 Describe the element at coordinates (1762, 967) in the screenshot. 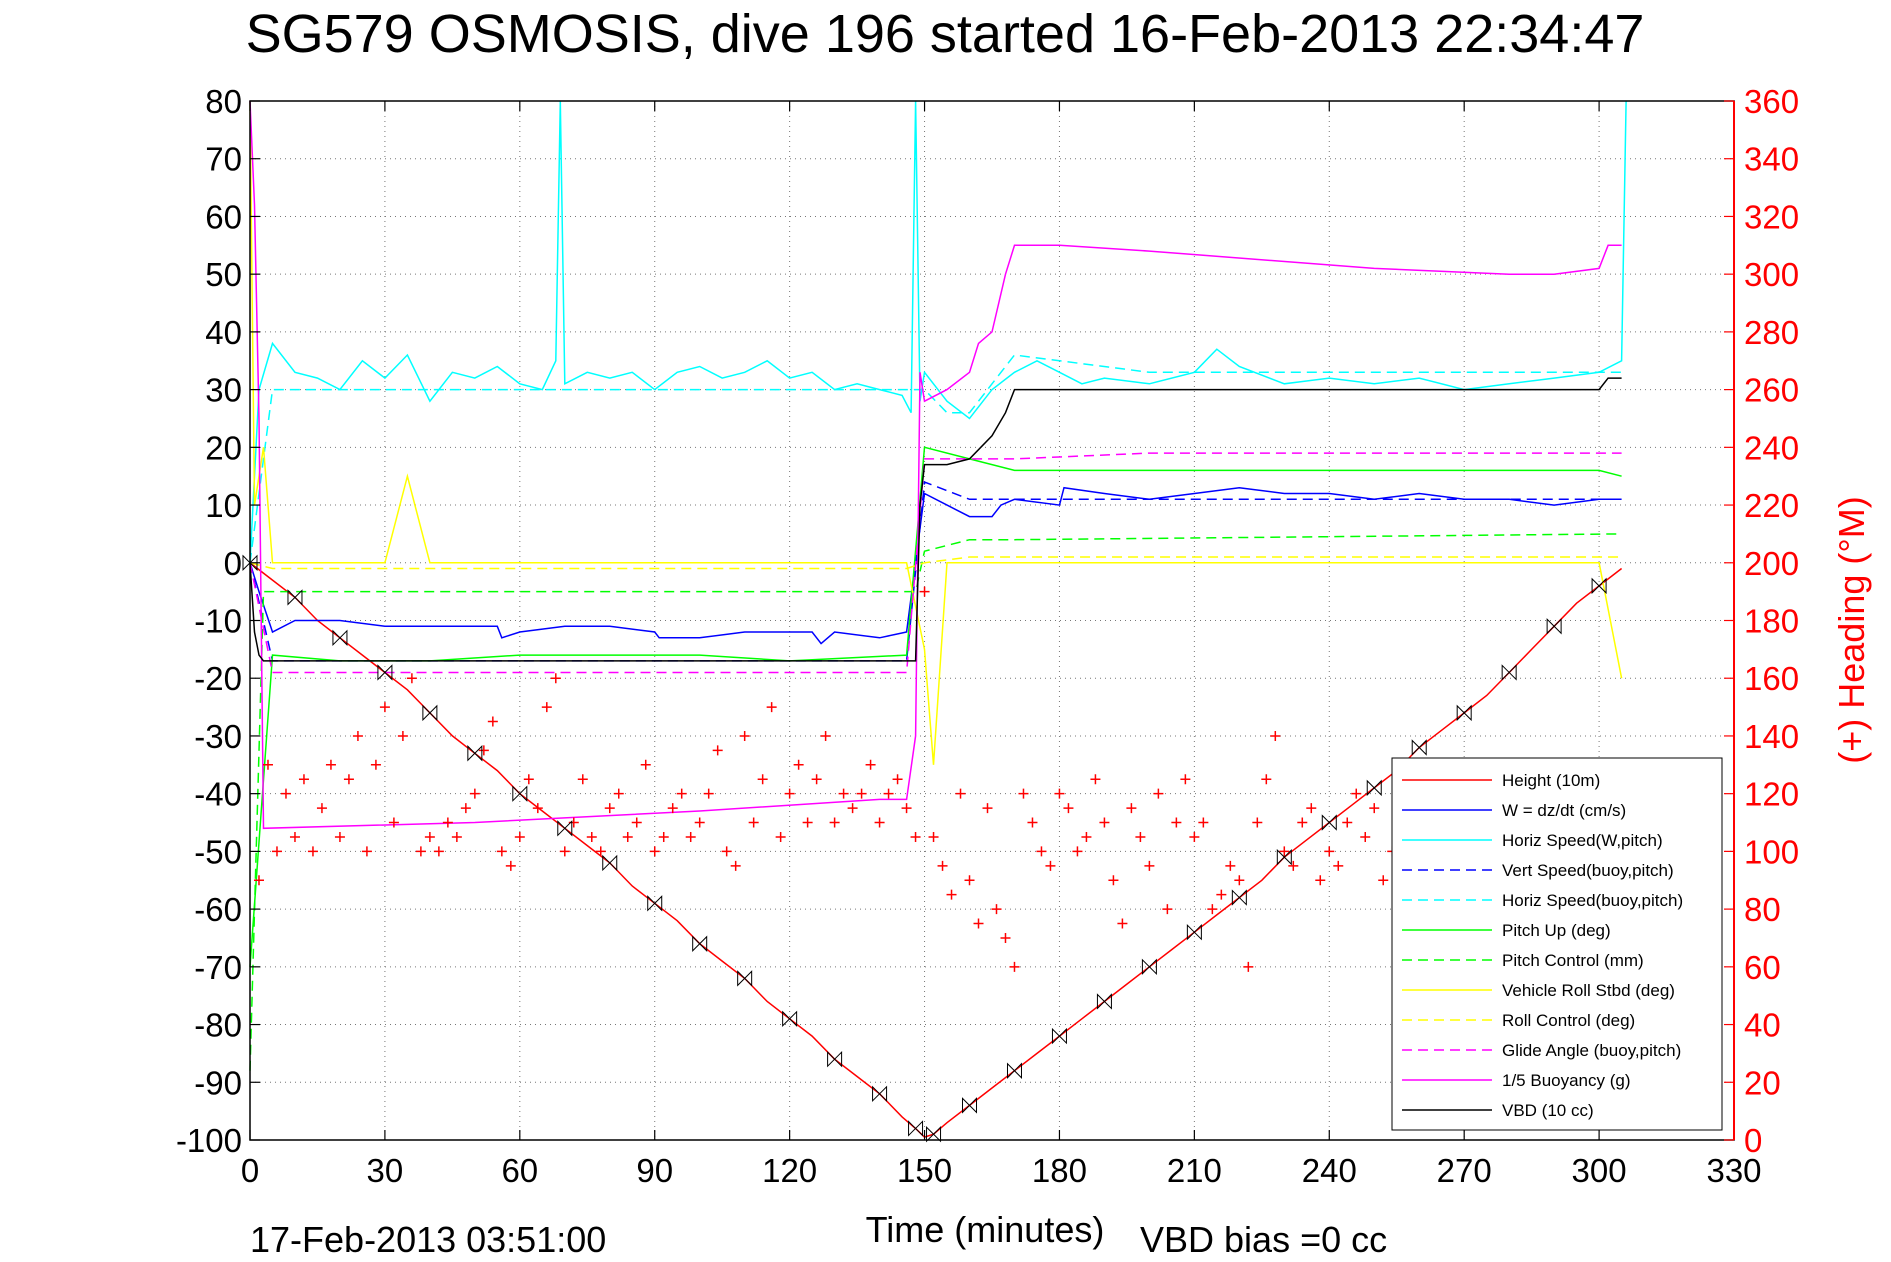

I see `y2-tick-label: 60` at that location.